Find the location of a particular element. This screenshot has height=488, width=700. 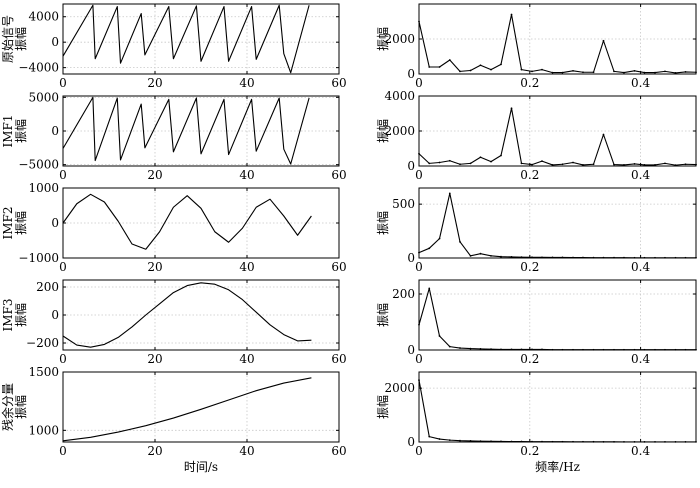

y-tick-label: −4000 is located at coordinates (38, 68).